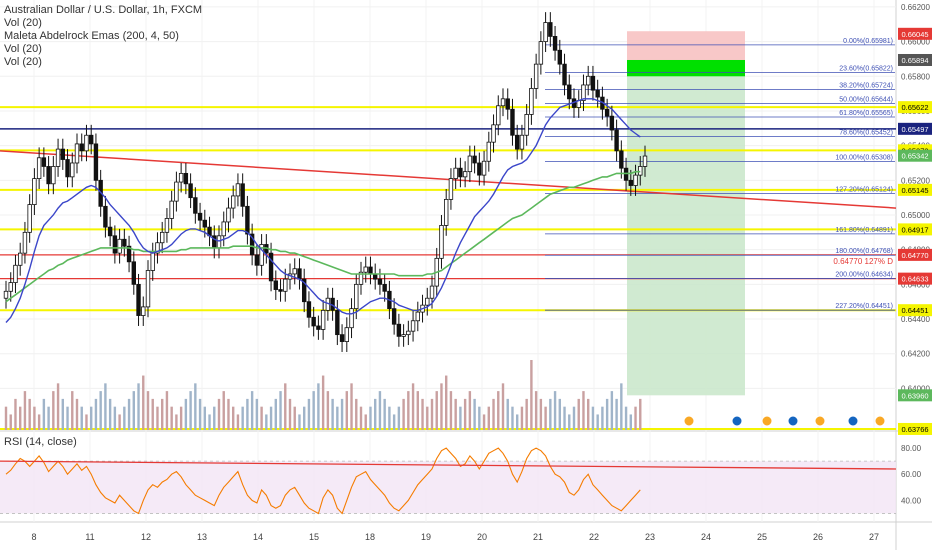  I want to click on x-tick-label: 24, so click(706, 537).